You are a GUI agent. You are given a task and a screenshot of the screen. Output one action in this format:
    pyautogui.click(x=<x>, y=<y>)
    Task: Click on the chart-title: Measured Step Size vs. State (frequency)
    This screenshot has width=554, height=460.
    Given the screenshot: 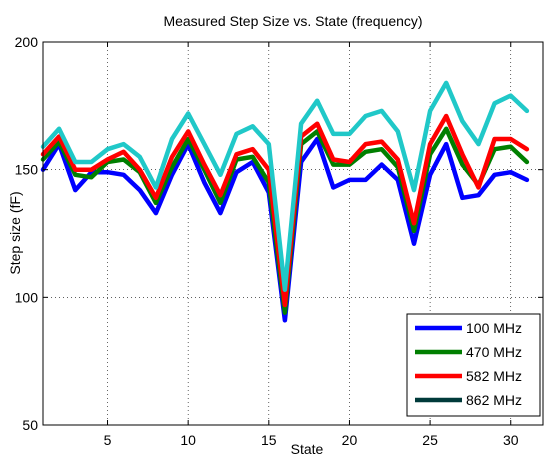 What is the action you would take?
    pyautogui.click(x=292, y=21)
    